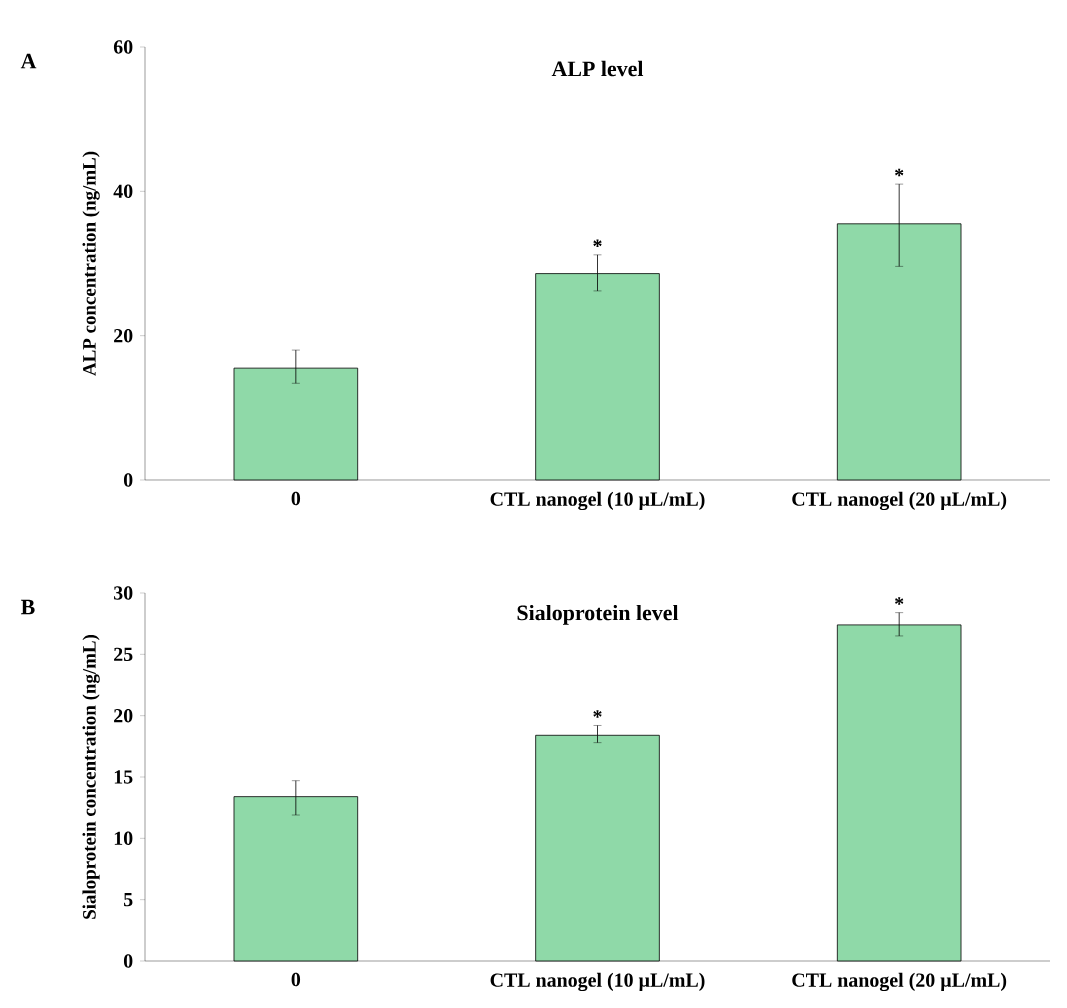 The height and width of the screenshot is (1008, 1067). I want to click on y-axis-title: ALP concentration (ng/mL), so click(91, 263).